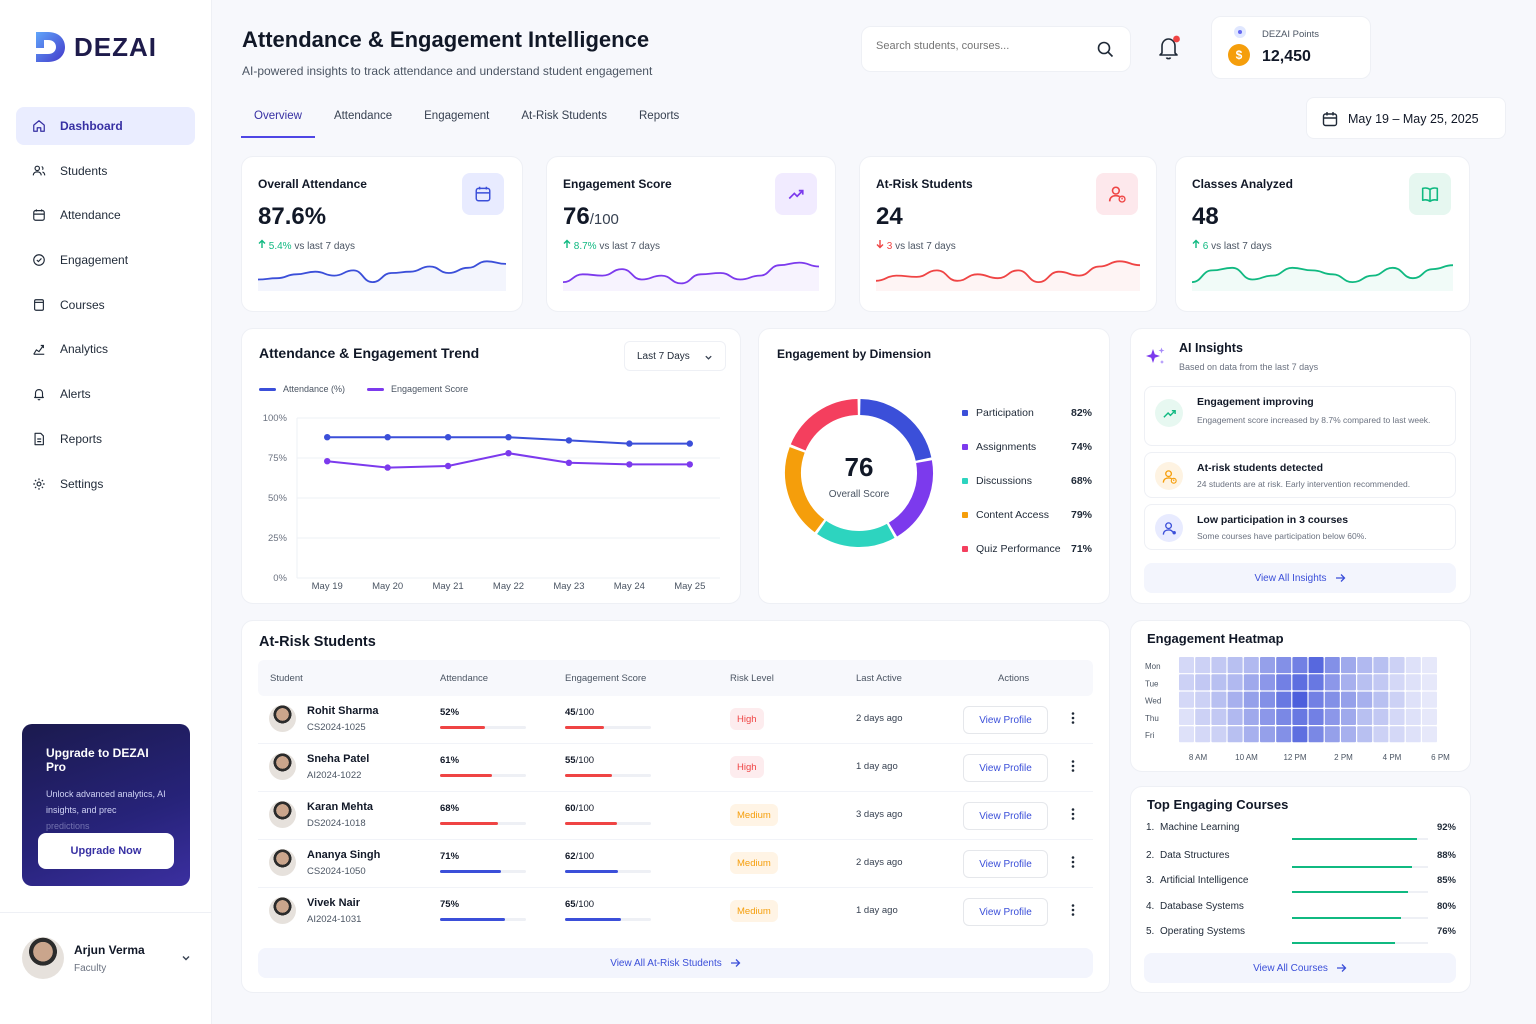  What do you see at coordinates (1300, 968) in the screenshot?
I see `view-all-courses-button: View All Courses` at bounding box center [1300, 968].